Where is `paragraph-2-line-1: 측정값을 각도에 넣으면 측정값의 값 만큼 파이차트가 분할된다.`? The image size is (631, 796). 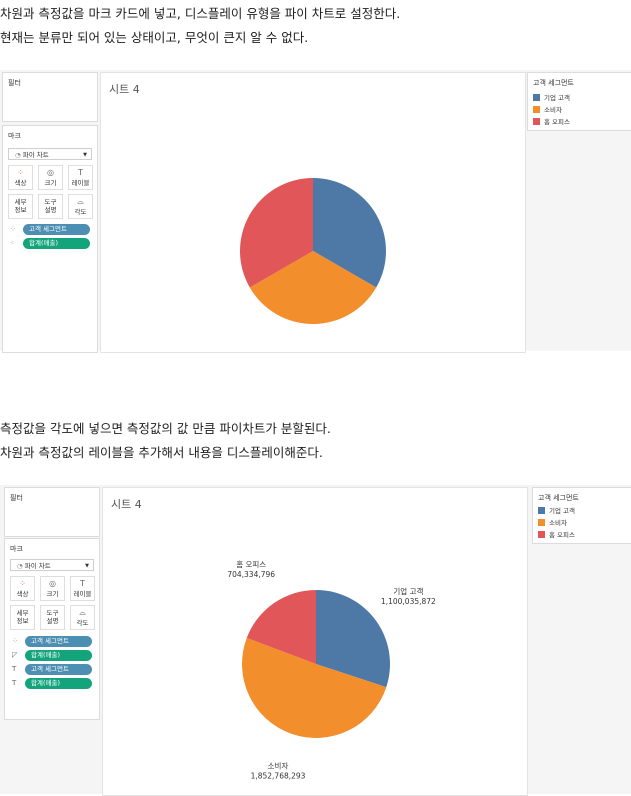
paragraph-2-line-1: 측정값을 각도에 넣으면 측정값의 값 만큼 파이차트가 분할된다. is located at coordinates (165, 428).